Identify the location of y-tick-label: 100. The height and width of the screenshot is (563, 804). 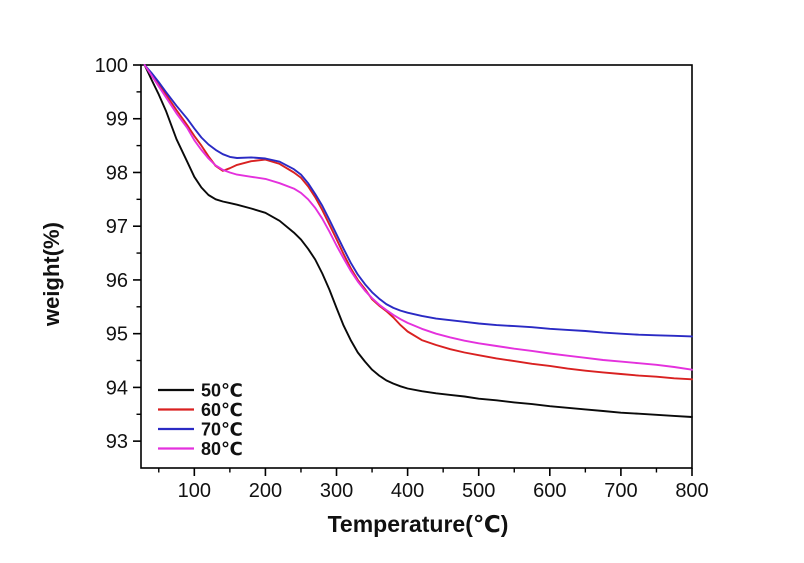
(111, 66).